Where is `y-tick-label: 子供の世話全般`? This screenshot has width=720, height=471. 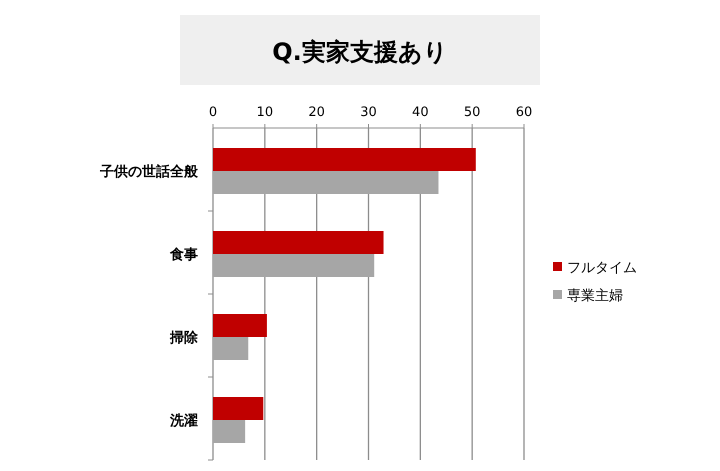 y-tick-label: 子供の世話全般 is located at coordinates (149, 172).